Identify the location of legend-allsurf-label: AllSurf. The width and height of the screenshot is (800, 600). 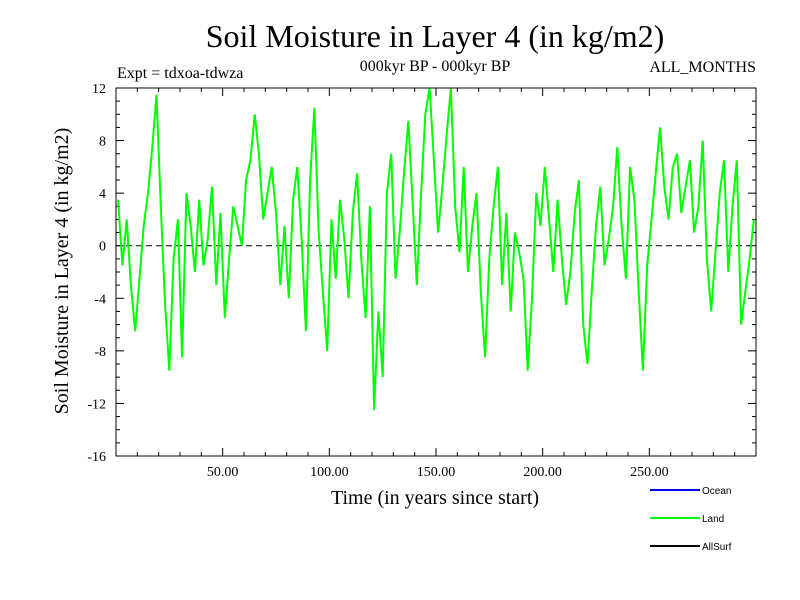
(717, 547).